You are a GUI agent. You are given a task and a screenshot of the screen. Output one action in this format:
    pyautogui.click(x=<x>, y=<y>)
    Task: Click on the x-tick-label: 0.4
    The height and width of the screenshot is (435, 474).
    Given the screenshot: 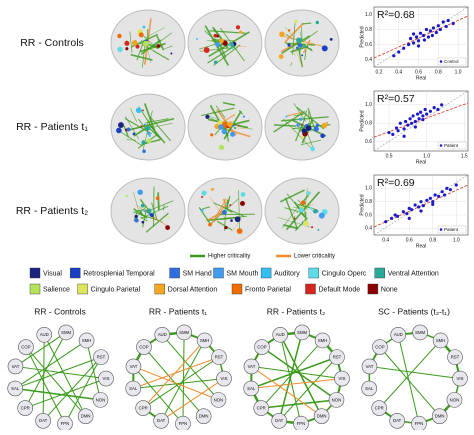 What is the action you would take?
    pyautogui.click(x=398, y=72)
    